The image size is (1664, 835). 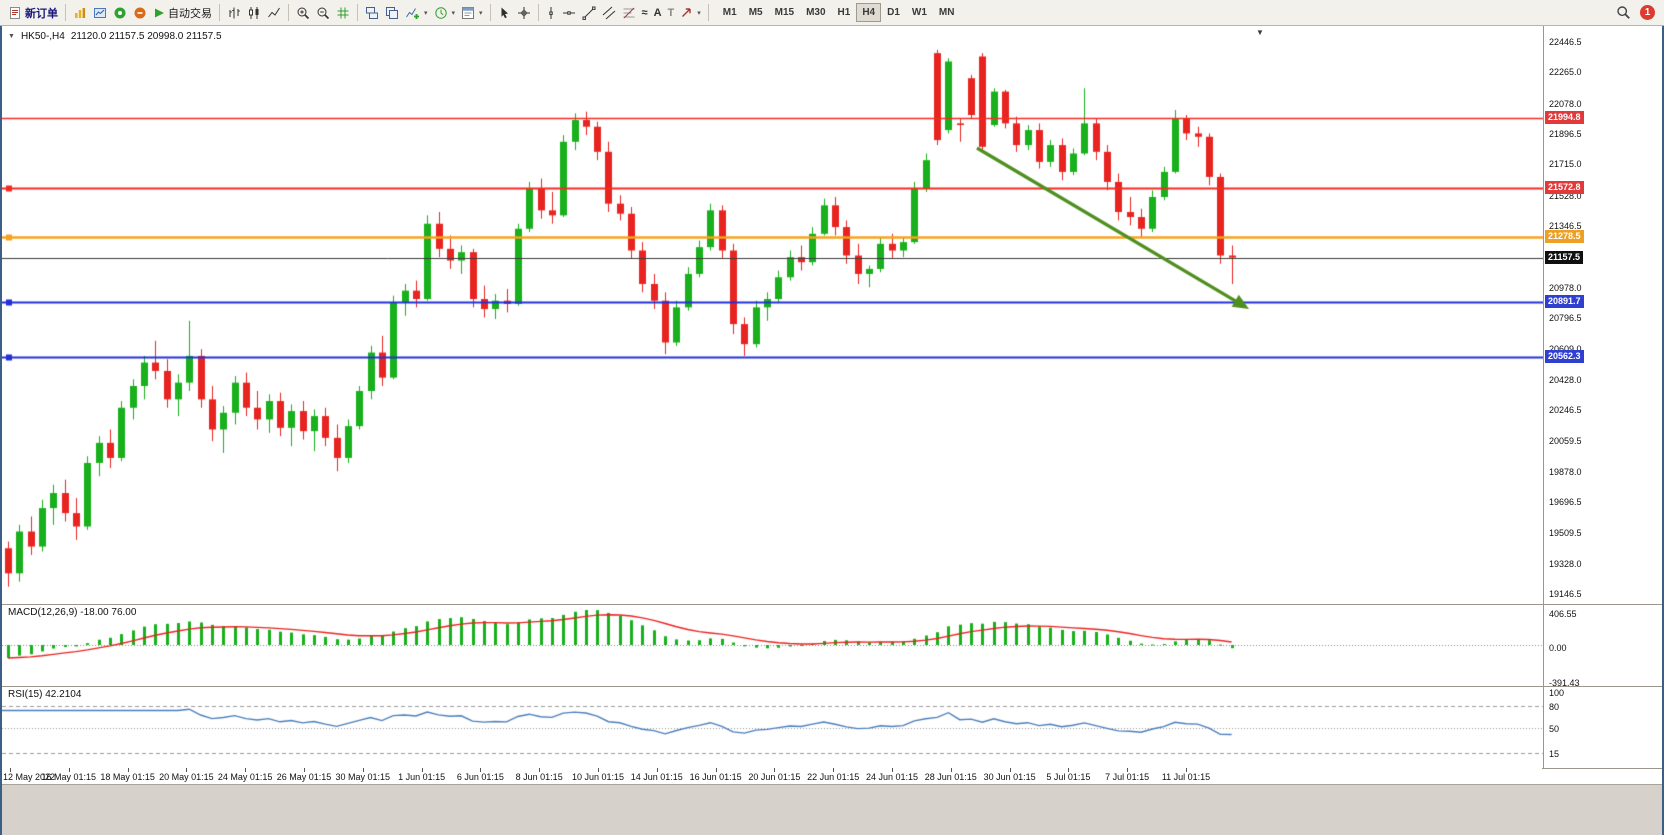 What do you see at coordinates (656, 777) in the screenshot?
I see `time-axis-label: 14 Jun 01:15` at bounding box center [656, 777].